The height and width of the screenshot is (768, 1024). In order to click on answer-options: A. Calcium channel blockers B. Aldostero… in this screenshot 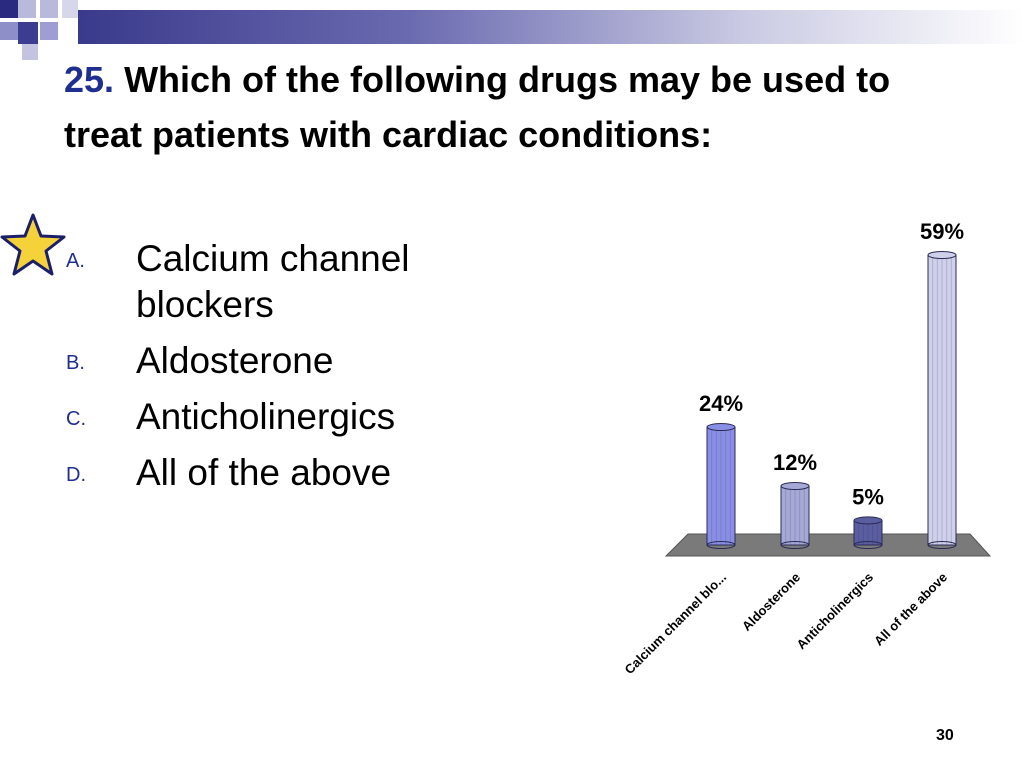, I will do `click(281, 371)`.